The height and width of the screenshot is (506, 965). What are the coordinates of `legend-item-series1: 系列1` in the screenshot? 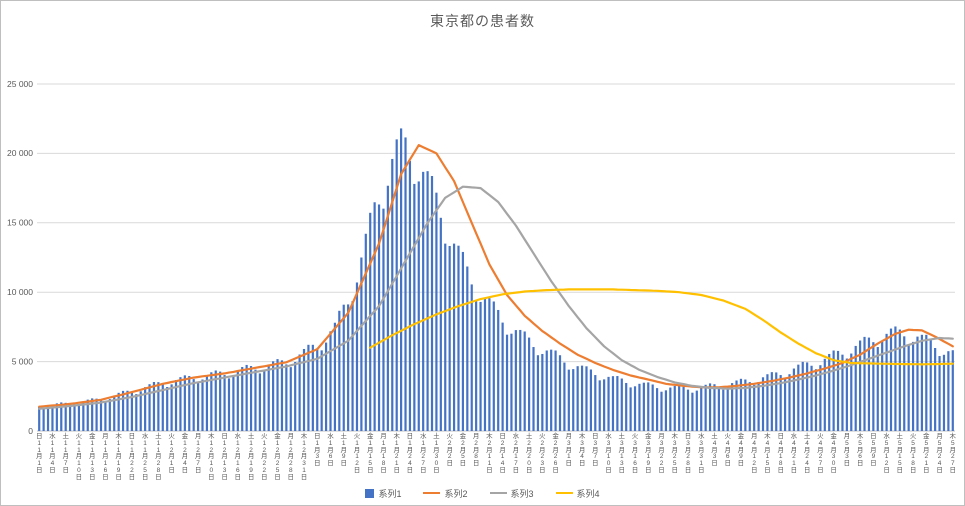 It's located at (383, 493).